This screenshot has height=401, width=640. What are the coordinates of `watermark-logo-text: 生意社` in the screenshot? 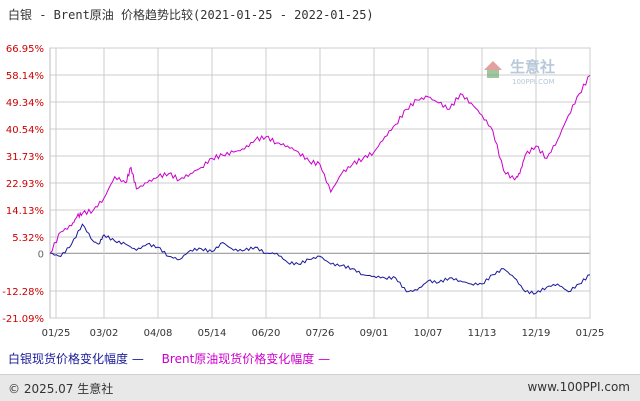 It's located at (532, 67).